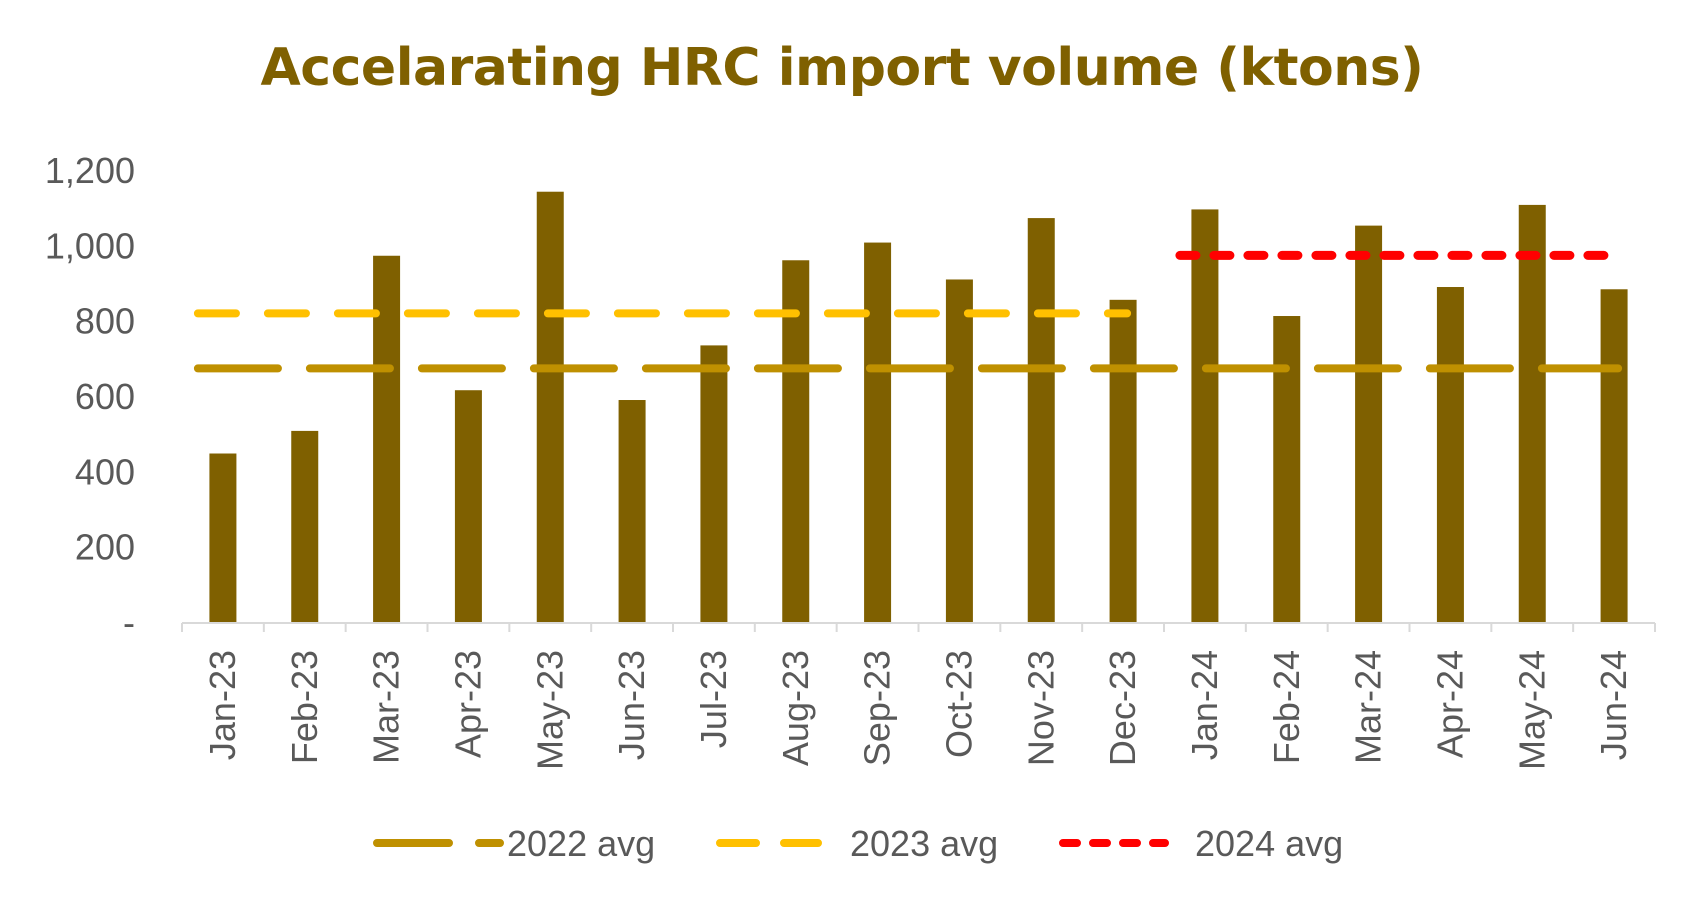 The width and height of the screenshot is (1684, 902). Describe the element at coordinates (467, 704) in the screenshot. I see `x-tick-label: Apr-23` at that location.